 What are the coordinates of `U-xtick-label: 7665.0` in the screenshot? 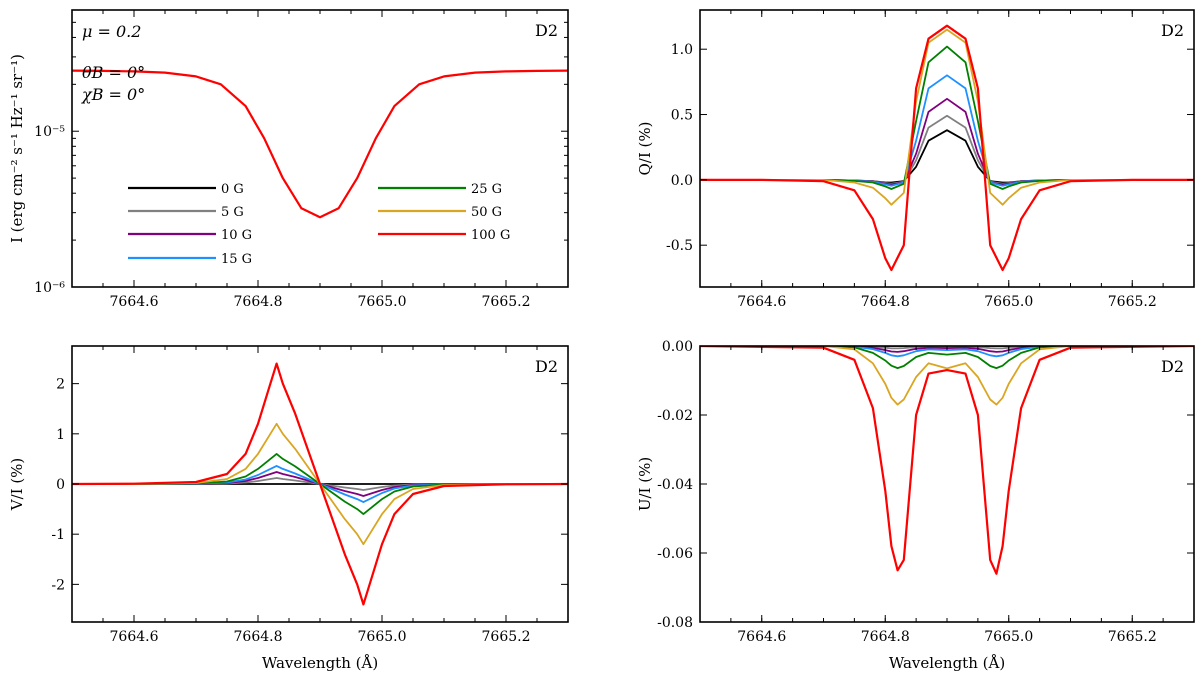 It's located at (1008, 637).